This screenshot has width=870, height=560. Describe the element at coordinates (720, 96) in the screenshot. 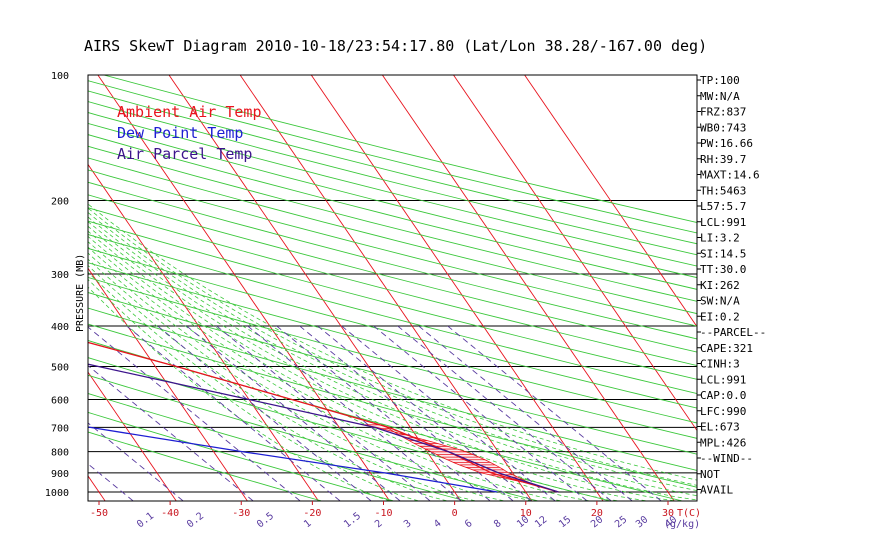

I see `sounding-index: MW:N/A` at that location.